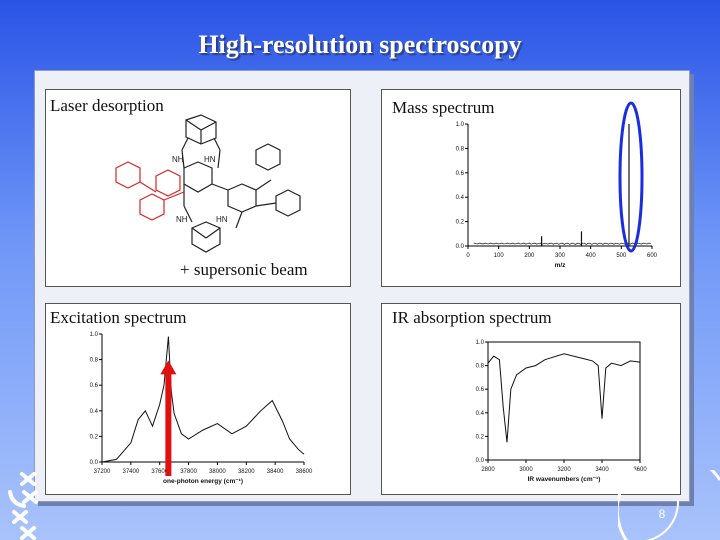 This screenshot has height=540, width=720. Describe the element at coordinates (560, 256) in the screenshot. I see `x-tick-label: 300` at that location.